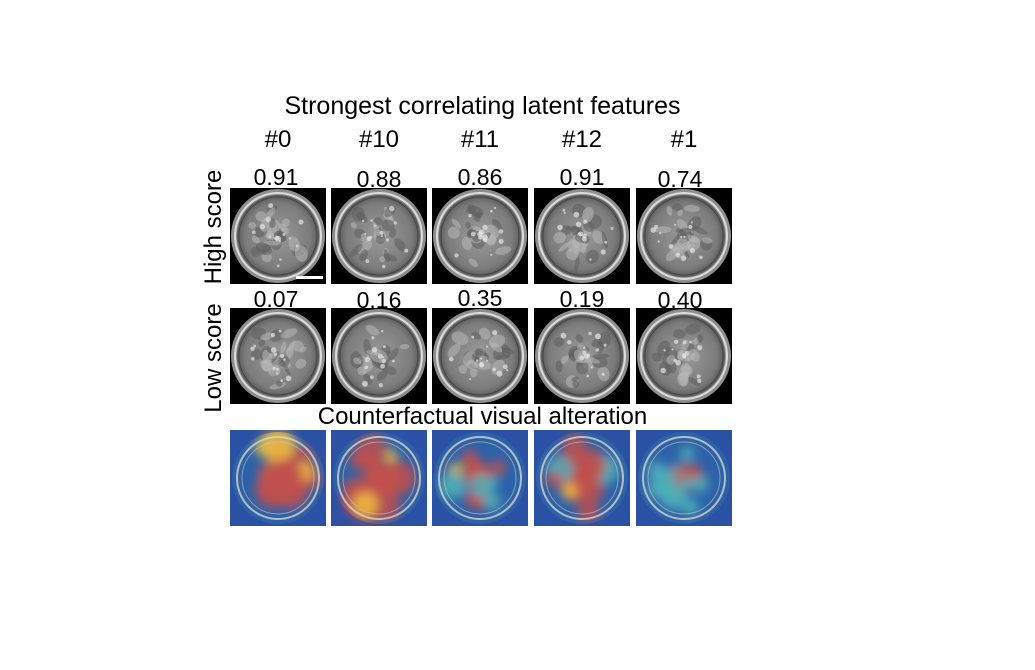 The height and width of the screenshot is (670, 1035). What do you see at coordinates (276, 299) in the screenshot?
I see `low-score-0: 0.07` at bounding box center [276, 299].